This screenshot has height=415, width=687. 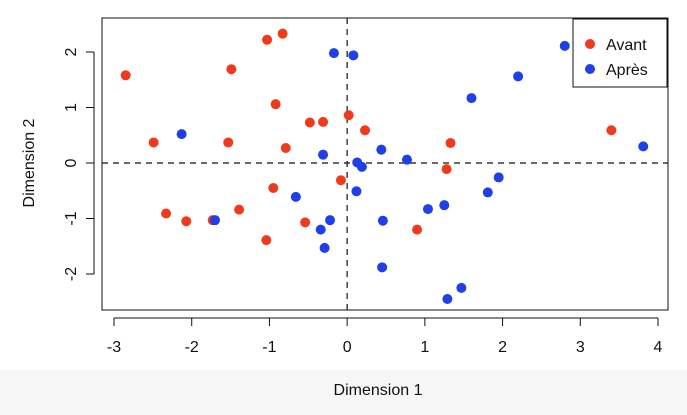 I want to click on legend-box, so click(x=620, y=53).